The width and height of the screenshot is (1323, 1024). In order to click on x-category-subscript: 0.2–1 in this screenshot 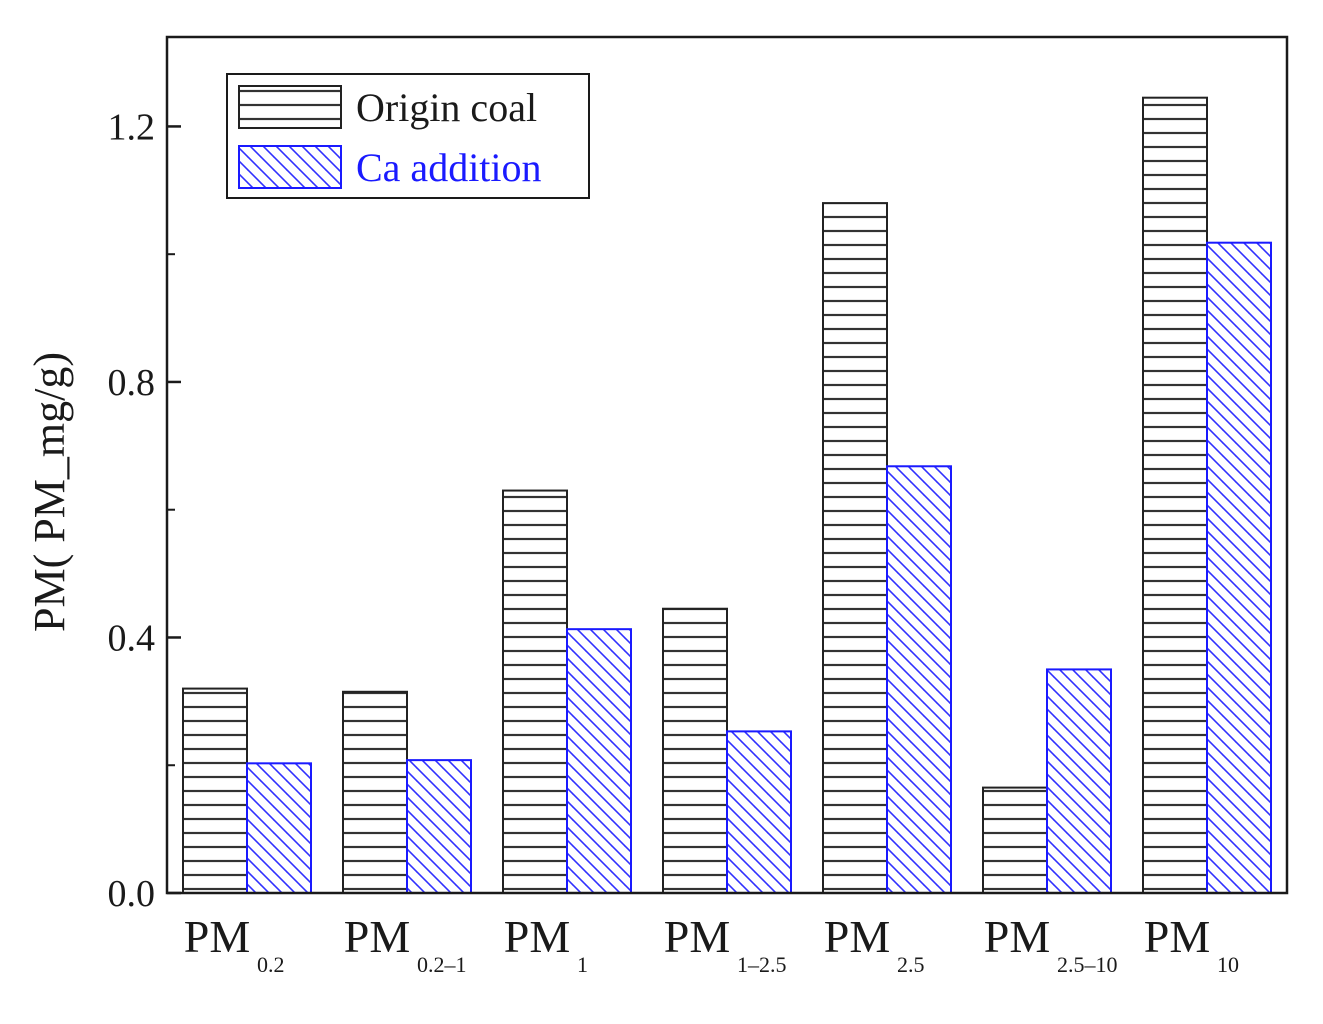, I will do `click(442, 964)`.